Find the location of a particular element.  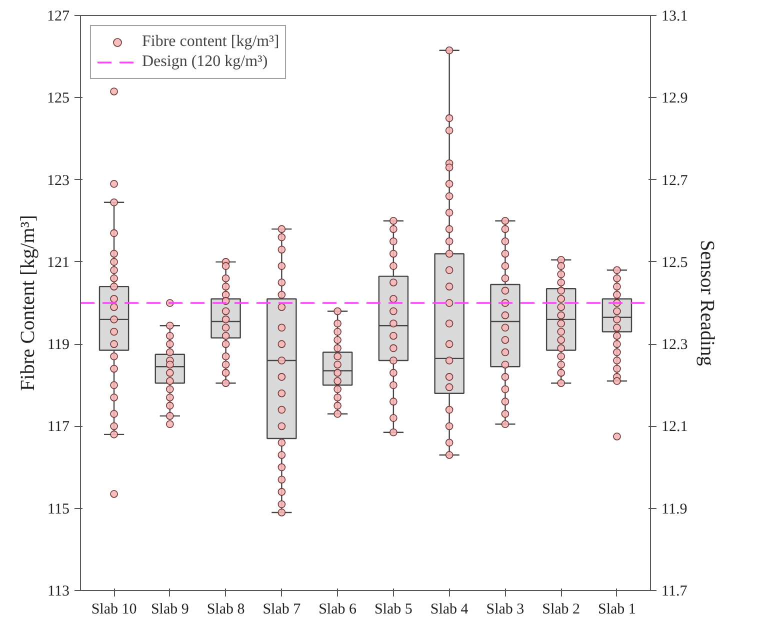

x-tick-label: Slab 9 is located at coordinates (169, 610).